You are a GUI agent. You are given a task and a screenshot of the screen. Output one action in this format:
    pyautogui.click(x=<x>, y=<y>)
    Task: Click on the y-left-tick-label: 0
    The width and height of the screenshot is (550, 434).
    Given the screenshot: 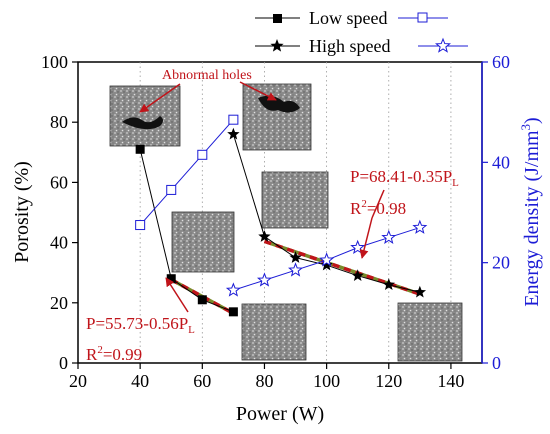 What is the action you would take?
    pyautogui.click(x=63, y=363)
    